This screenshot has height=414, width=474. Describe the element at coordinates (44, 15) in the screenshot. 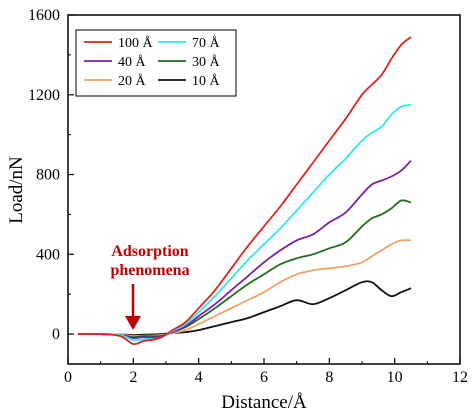

I see `y-tick-label: 1600` at that location.